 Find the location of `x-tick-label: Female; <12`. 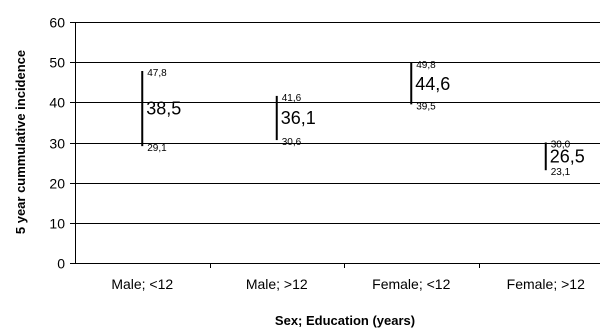

x-tick-label: Female; <12 is located at coordinates (411, 284).